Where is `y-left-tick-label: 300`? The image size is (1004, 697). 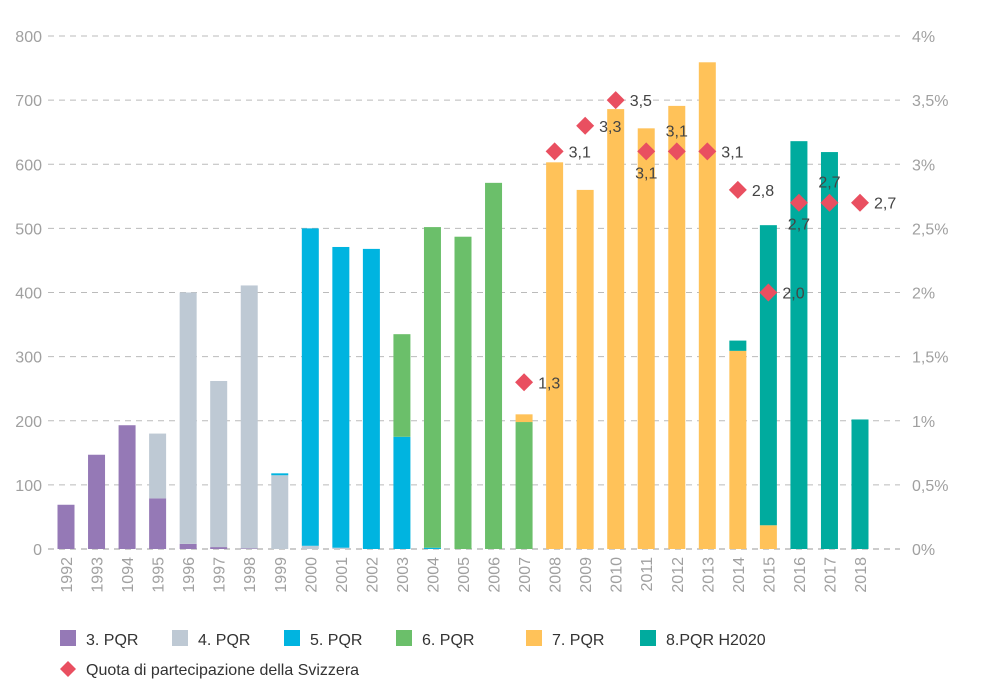 y-left-tick-label: 300 is located at coordinates (28, 358).